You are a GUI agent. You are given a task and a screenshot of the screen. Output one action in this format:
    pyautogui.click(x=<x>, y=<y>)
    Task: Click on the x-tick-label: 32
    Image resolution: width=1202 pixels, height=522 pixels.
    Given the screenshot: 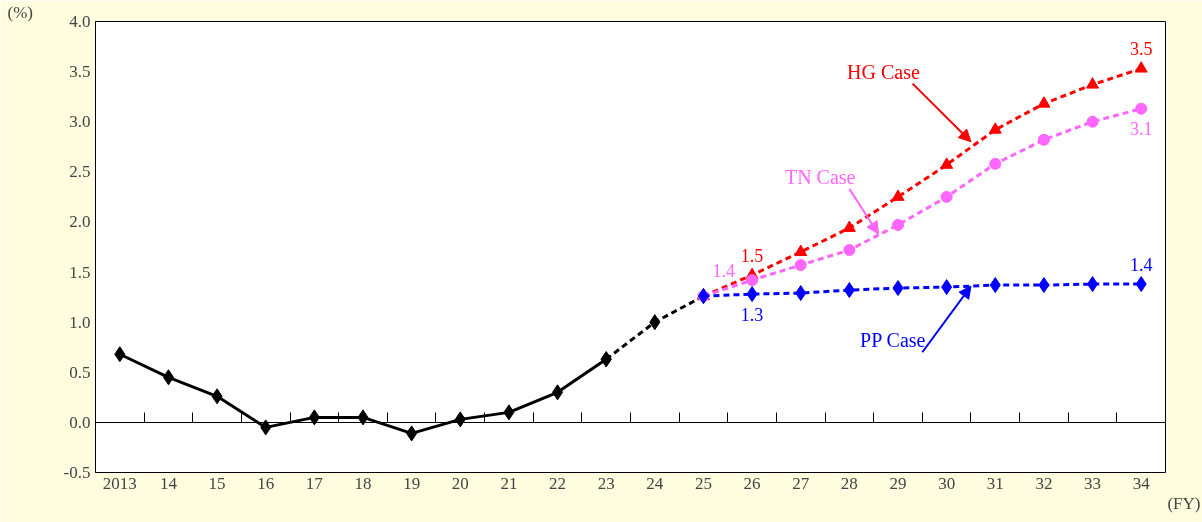 What is the action you would take?
    pyautogui.click(x=1044, y=483)
    